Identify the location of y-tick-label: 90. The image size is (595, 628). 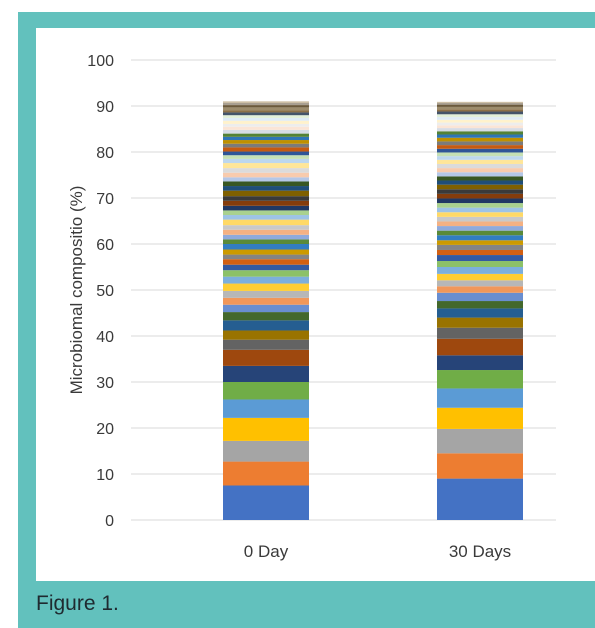
(105, 107).